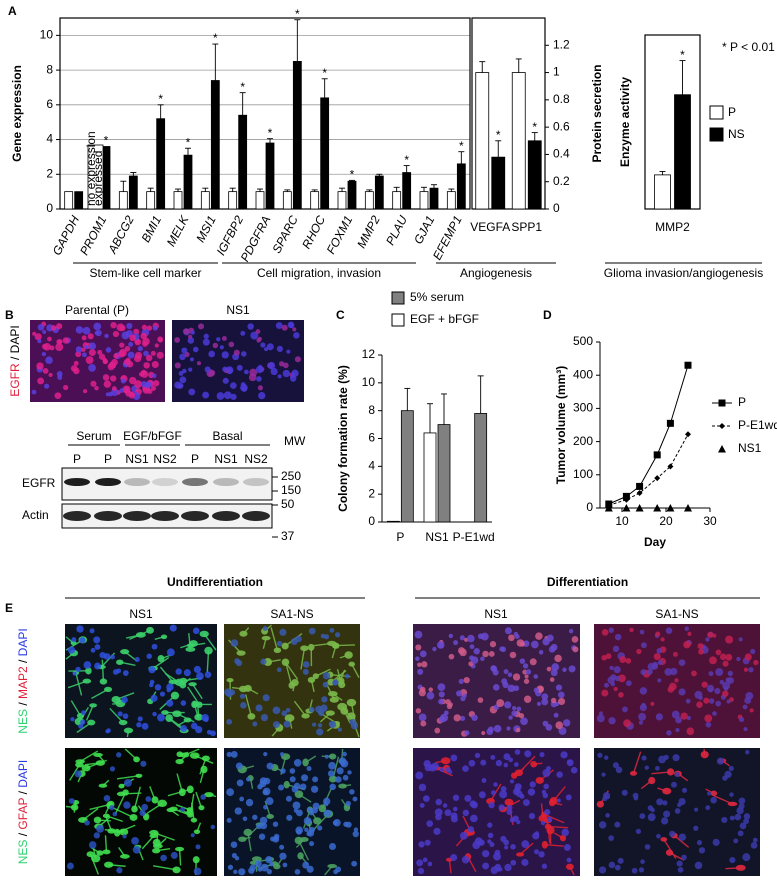 This screenshot has height=883, width=777. What do you see at coordinates (295, 441) in the screenshot?
I see `mw-title: MW` at bounding box center [295, 441].